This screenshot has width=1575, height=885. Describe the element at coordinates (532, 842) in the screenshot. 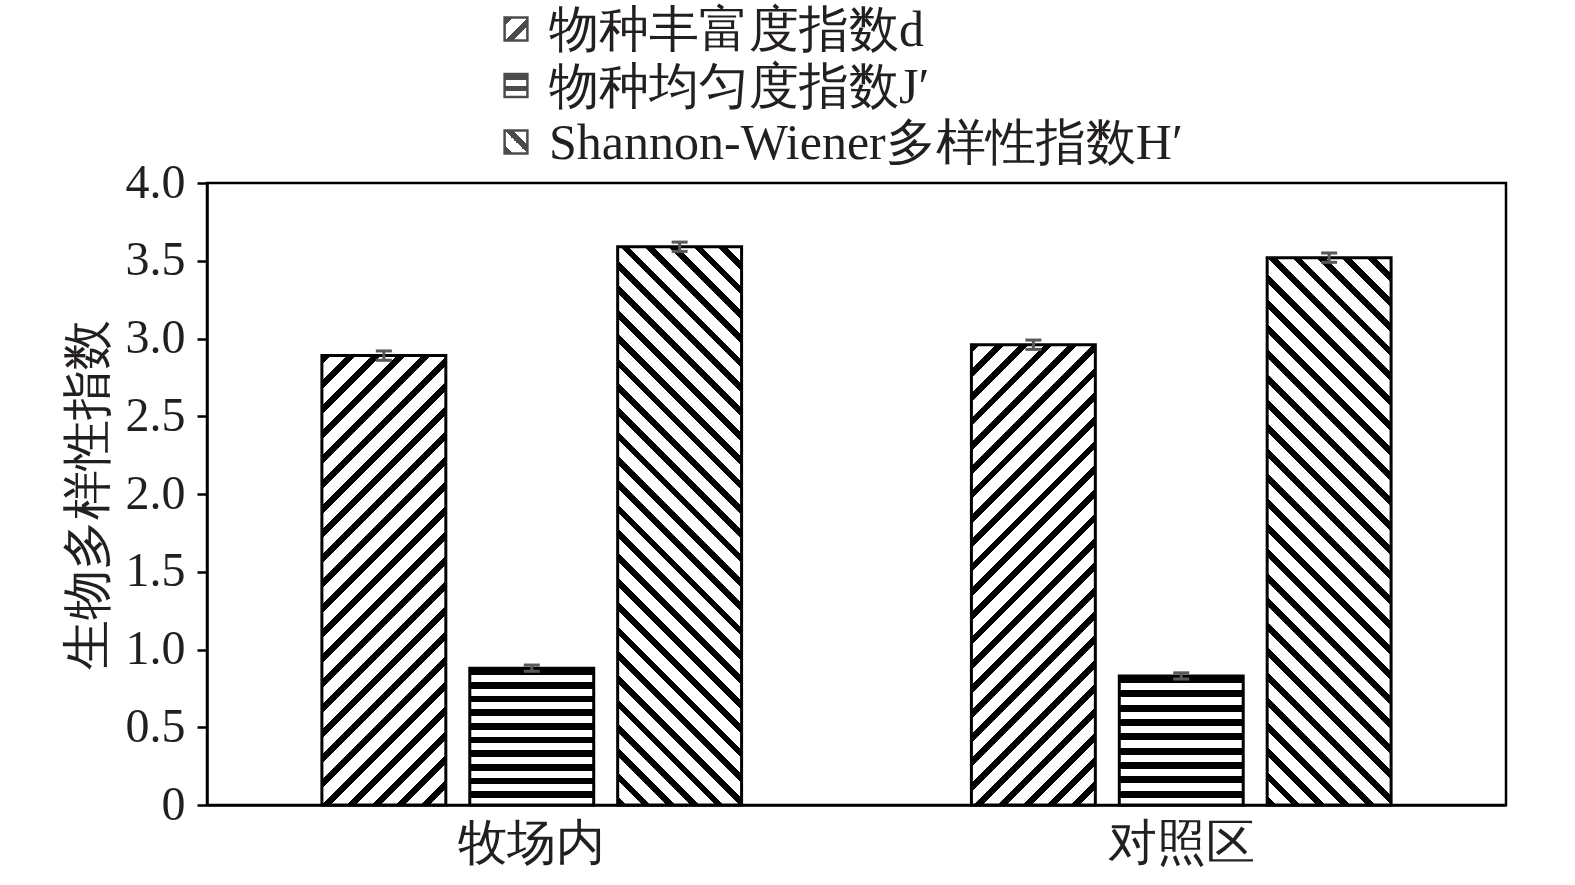

I see `x-tick-label: 牧场内` at that location.